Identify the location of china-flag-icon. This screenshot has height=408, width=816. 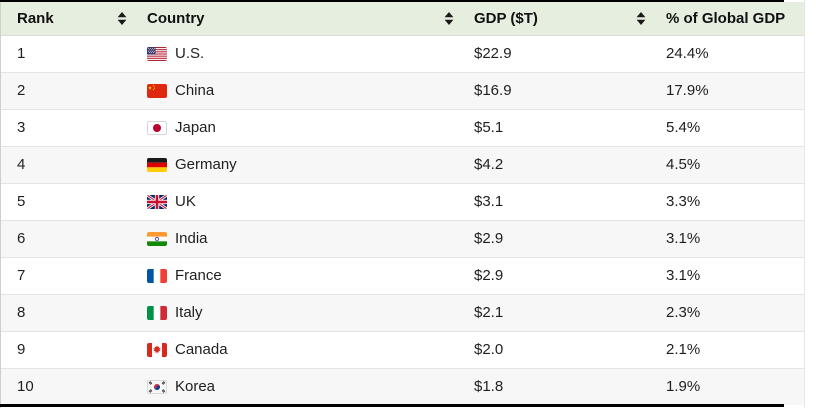
(157, 90).